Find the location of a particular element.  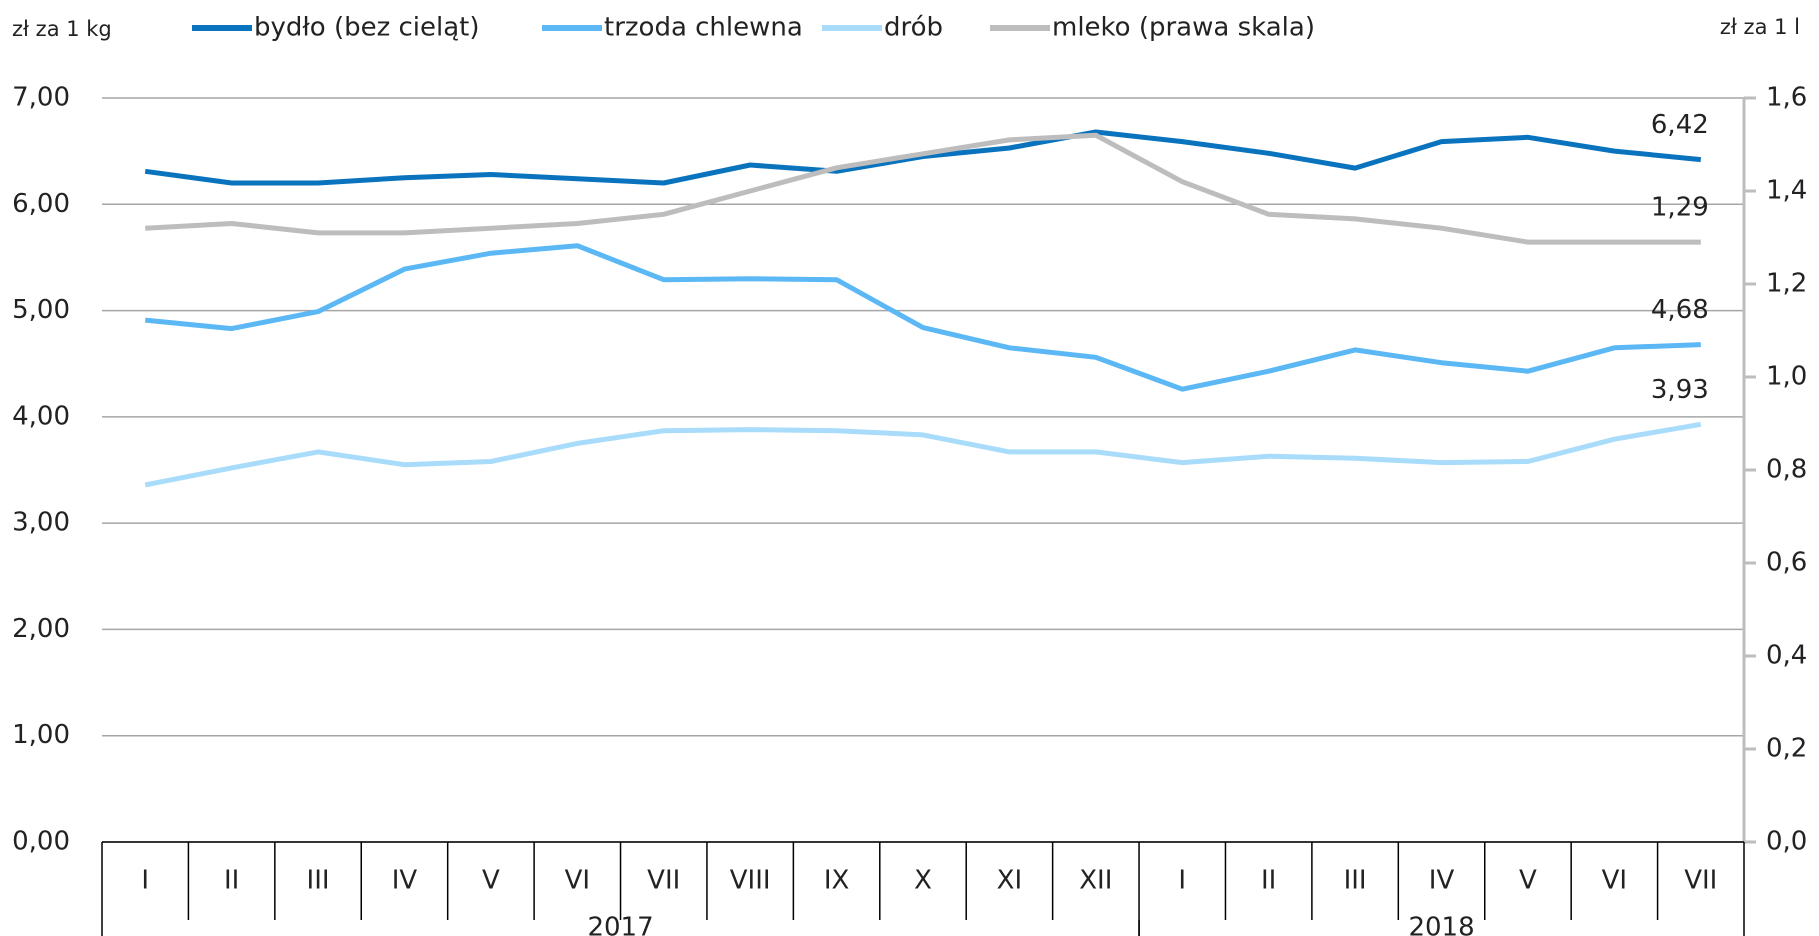

legend-label: mleko (prawa skala) is located at coordinates (1183, 28).